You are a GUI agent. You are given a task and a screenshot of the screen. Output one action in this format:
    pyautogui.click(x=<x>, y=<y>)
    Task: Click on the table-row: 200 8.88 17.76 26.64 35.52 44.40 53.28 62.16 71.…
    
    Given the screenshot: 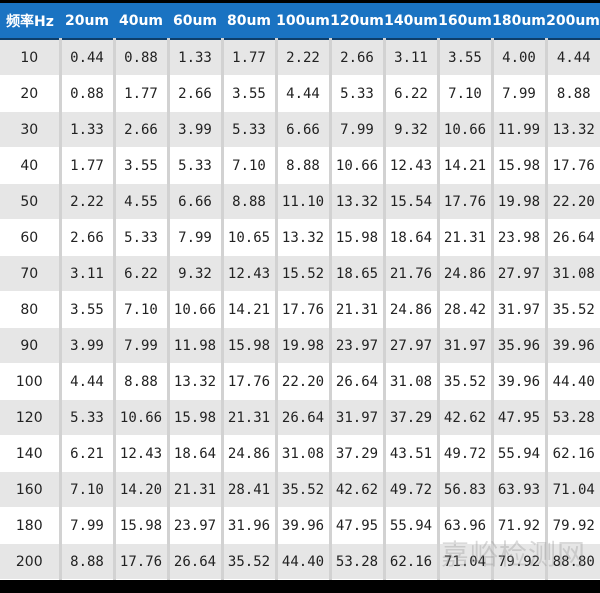 What is the action you would take?
    pyautogui.click(x=300, y=561)
    